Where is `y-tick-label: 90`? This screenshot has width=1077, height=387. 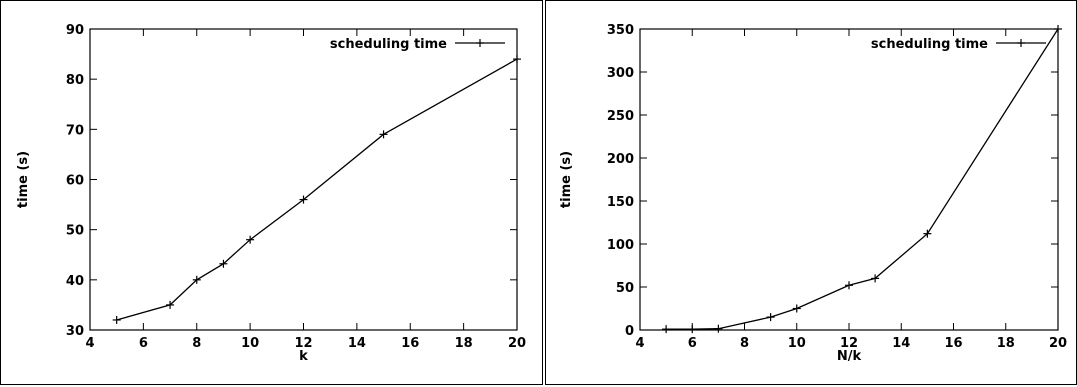 y-tick-label: 90 is located at coordinates (75, 30).